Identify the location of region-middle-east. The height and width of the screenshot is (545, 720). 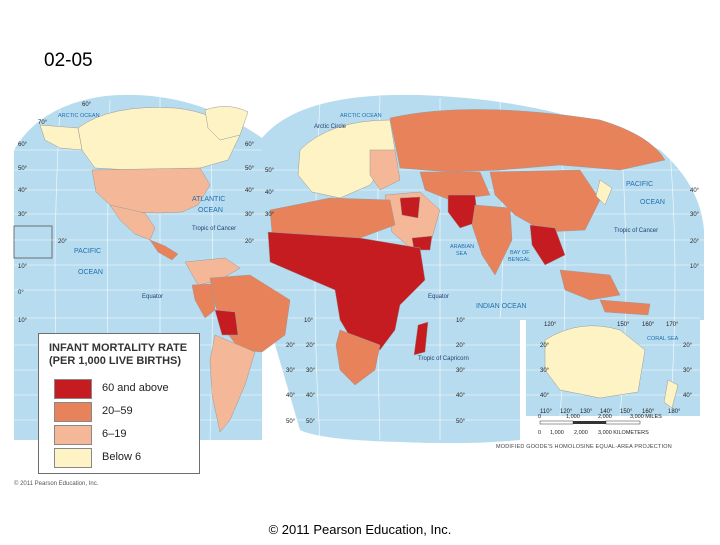
(412, 220).